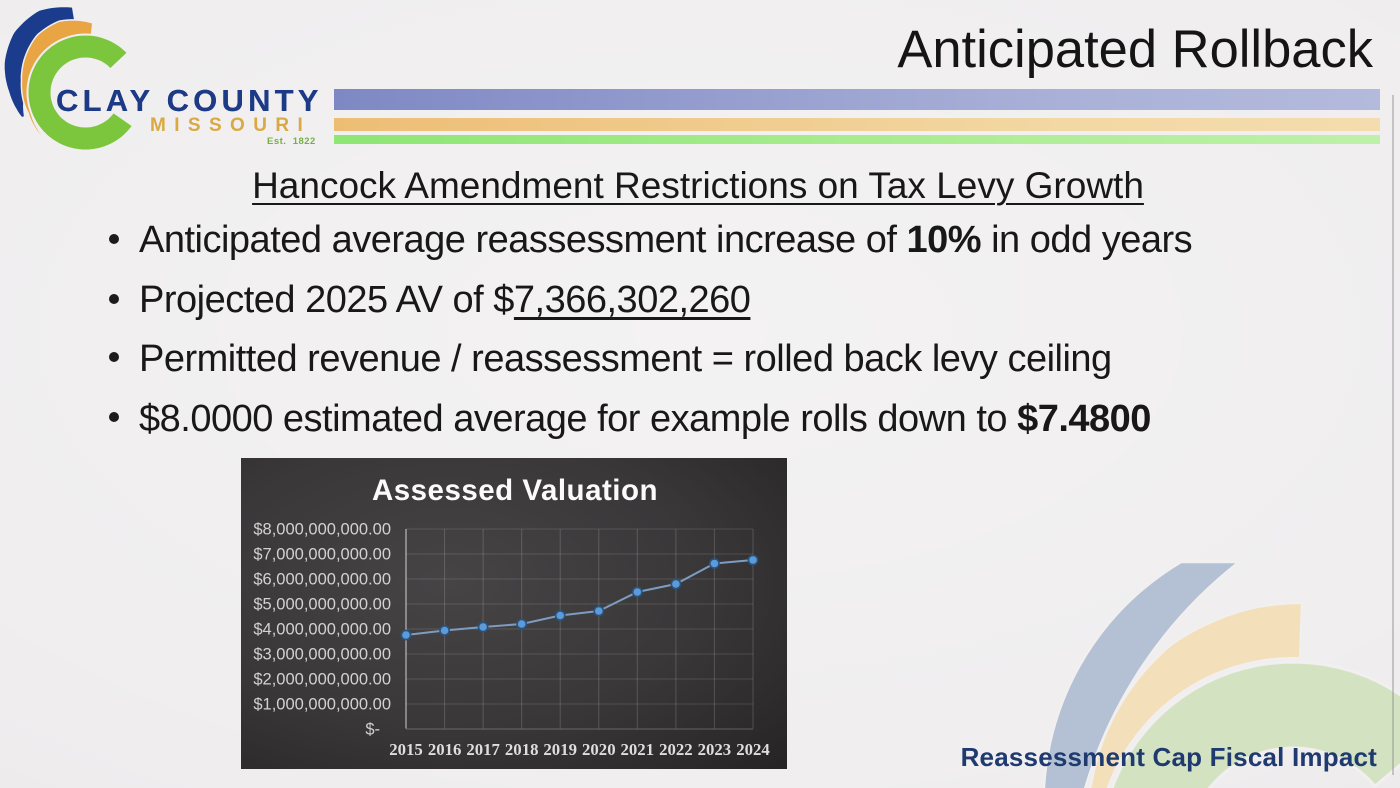 Image resolution: width=1400 pixels, height=788 pixels. I want to click on svg-text: 2021, so click(638, 749).